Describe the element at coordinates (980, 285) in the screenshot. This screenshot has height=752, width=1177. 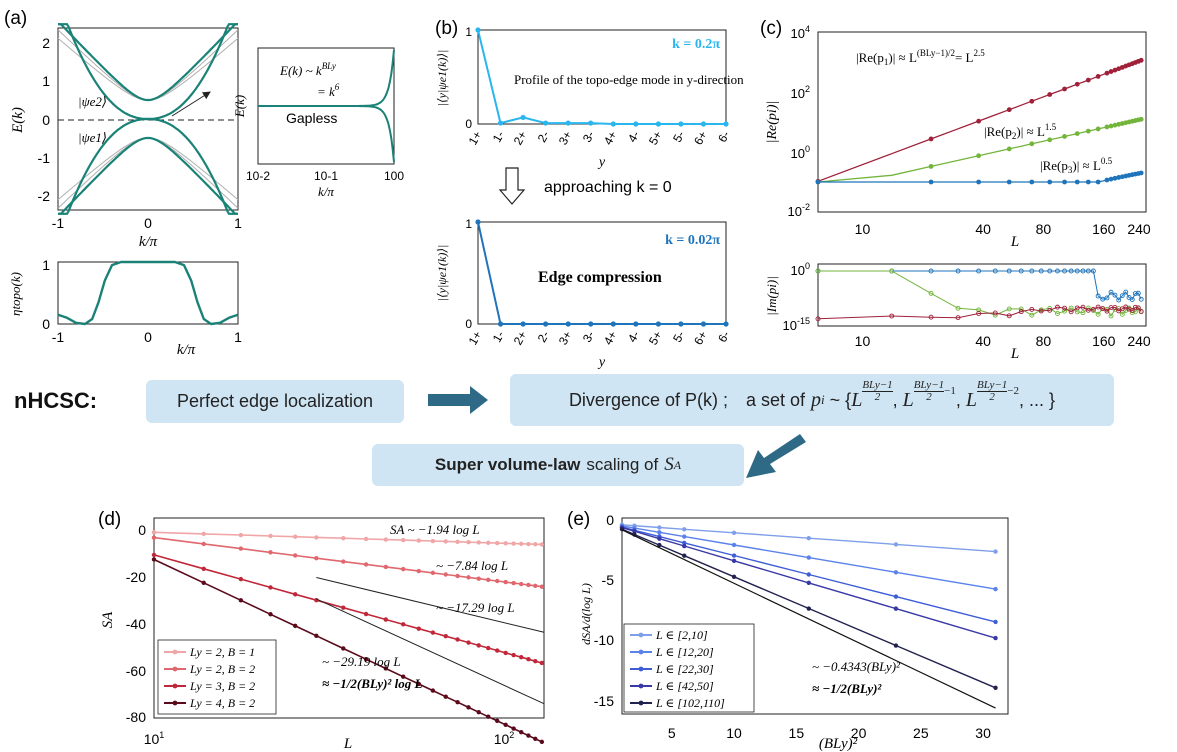
I see `c-im-line` at that location.